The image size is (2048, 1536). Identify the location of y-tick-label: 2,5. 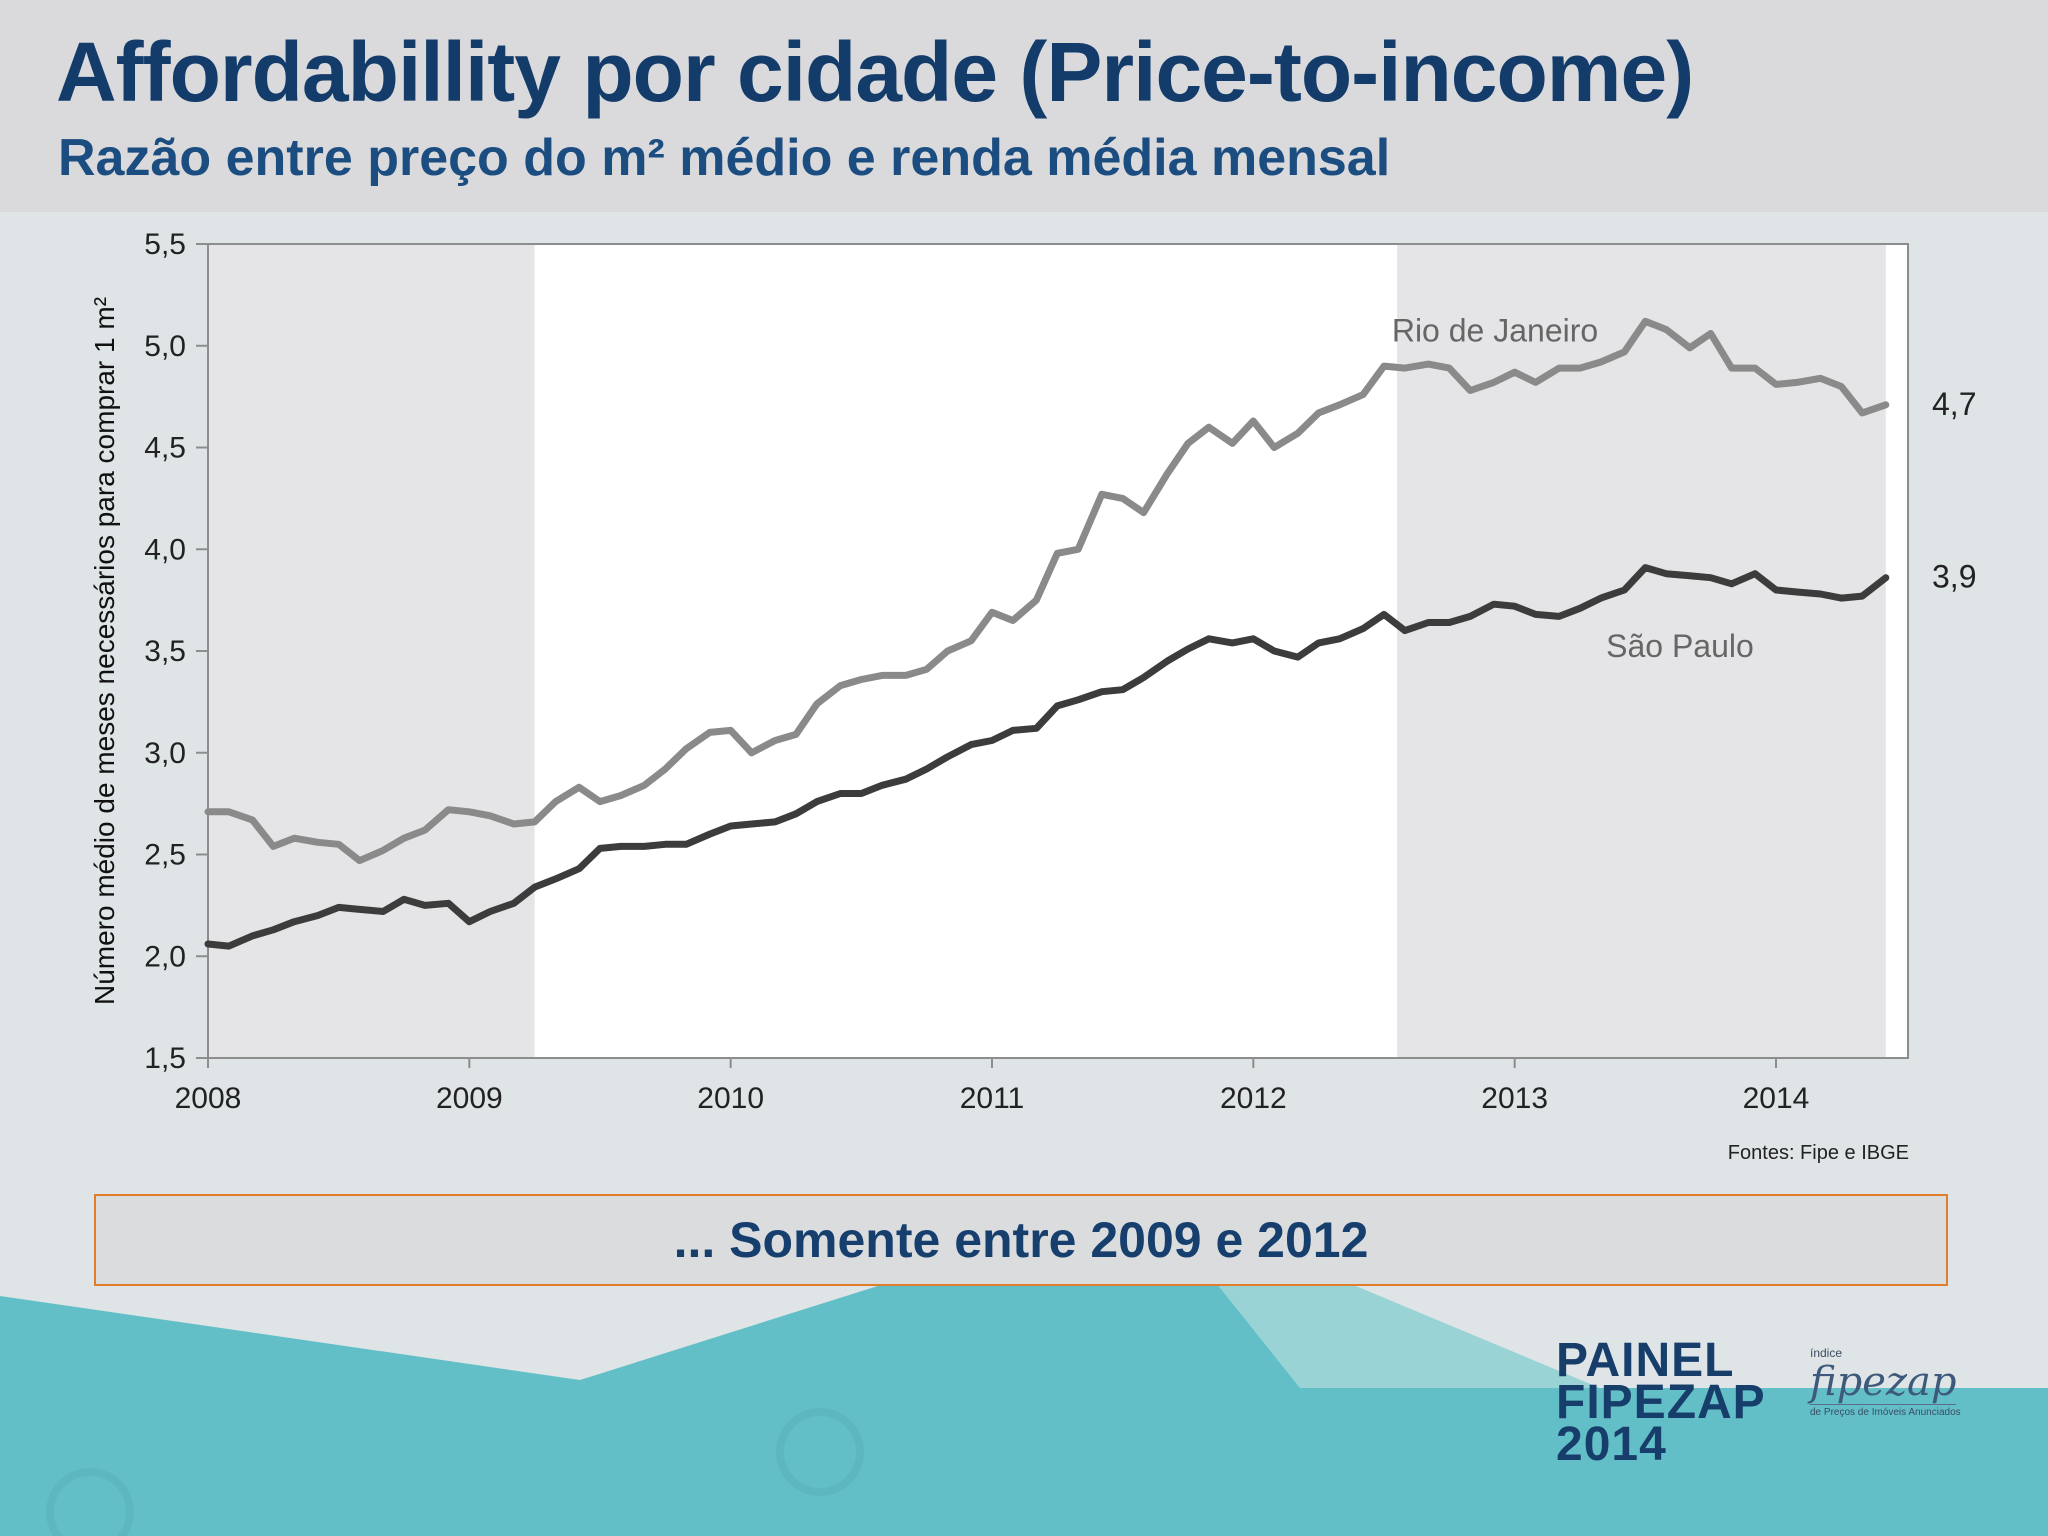
(165, 855).